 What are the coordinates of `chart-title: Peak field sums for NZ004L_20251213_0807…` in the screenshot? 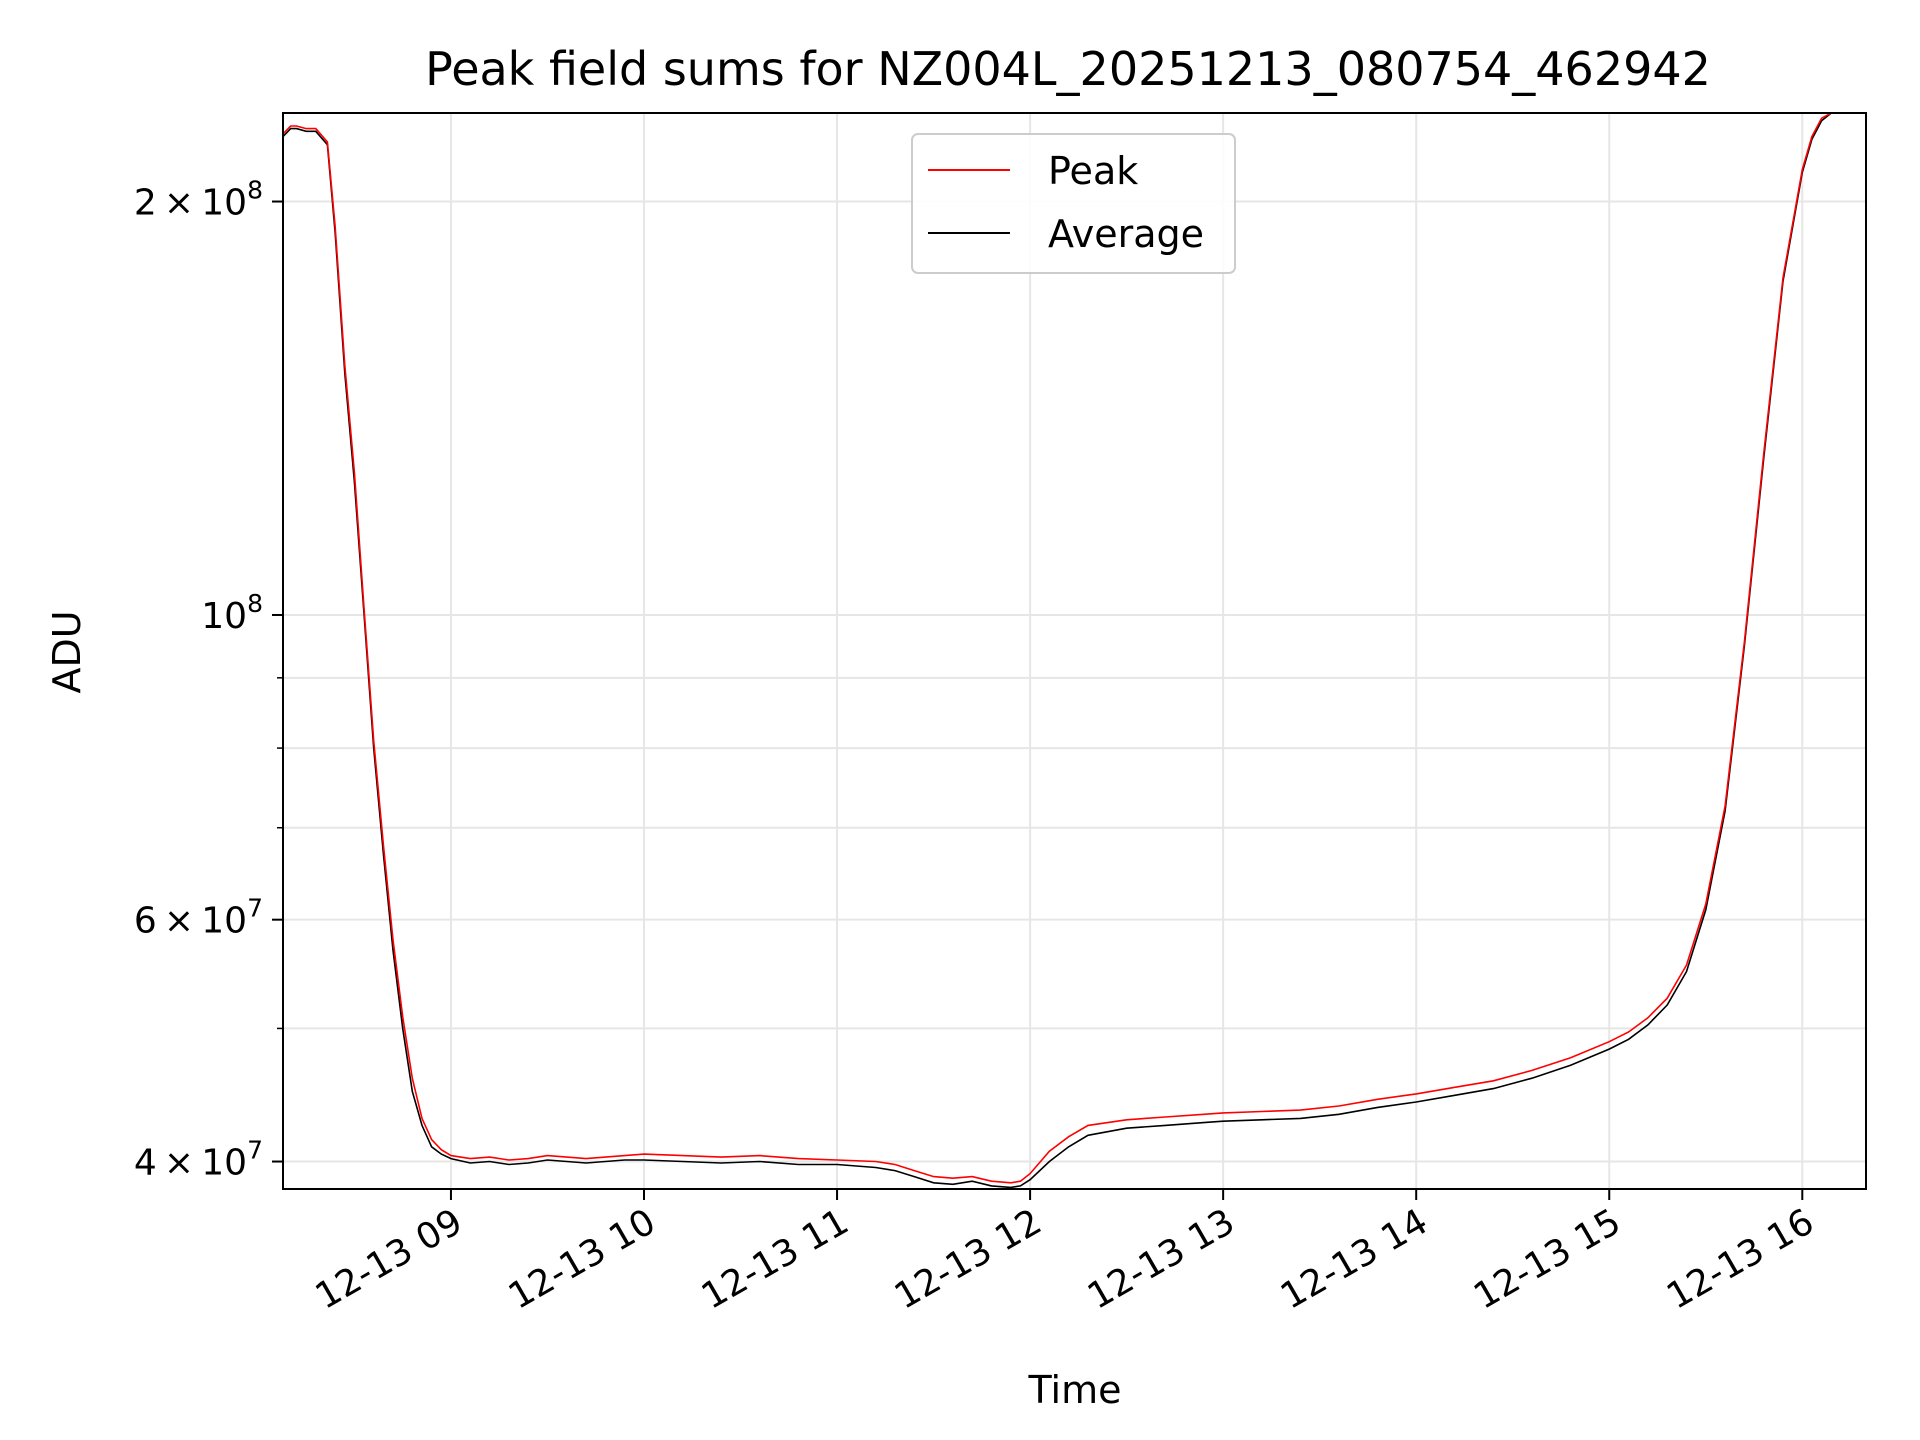 It's located at (1068, 69).